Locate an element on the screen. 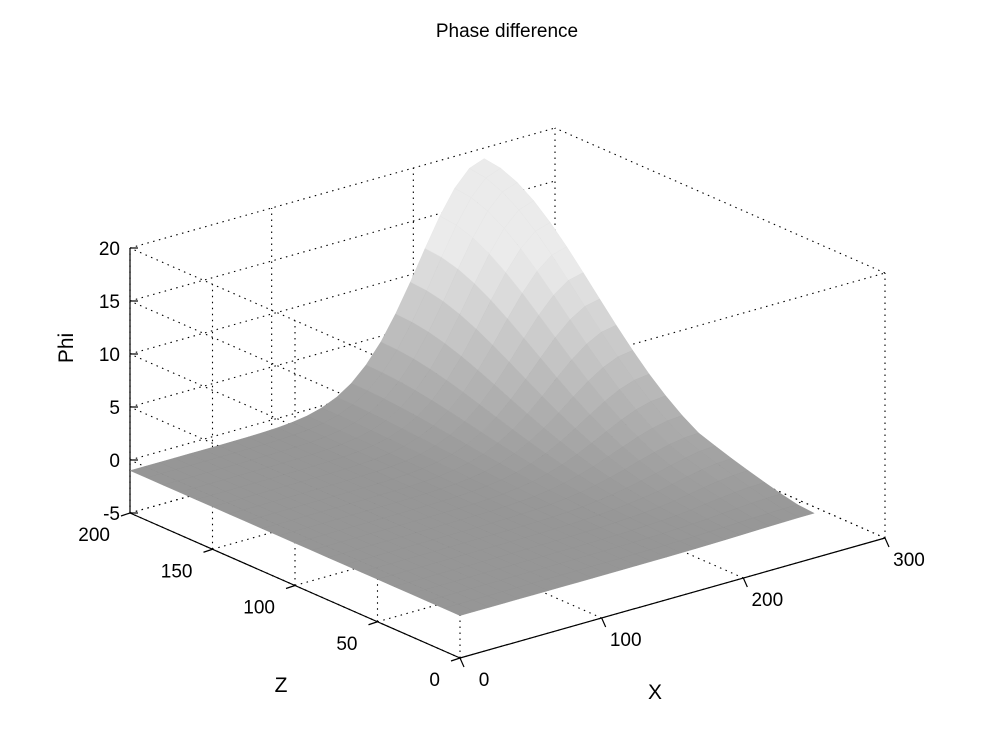  box-edge is located at coordinates (720, 200).